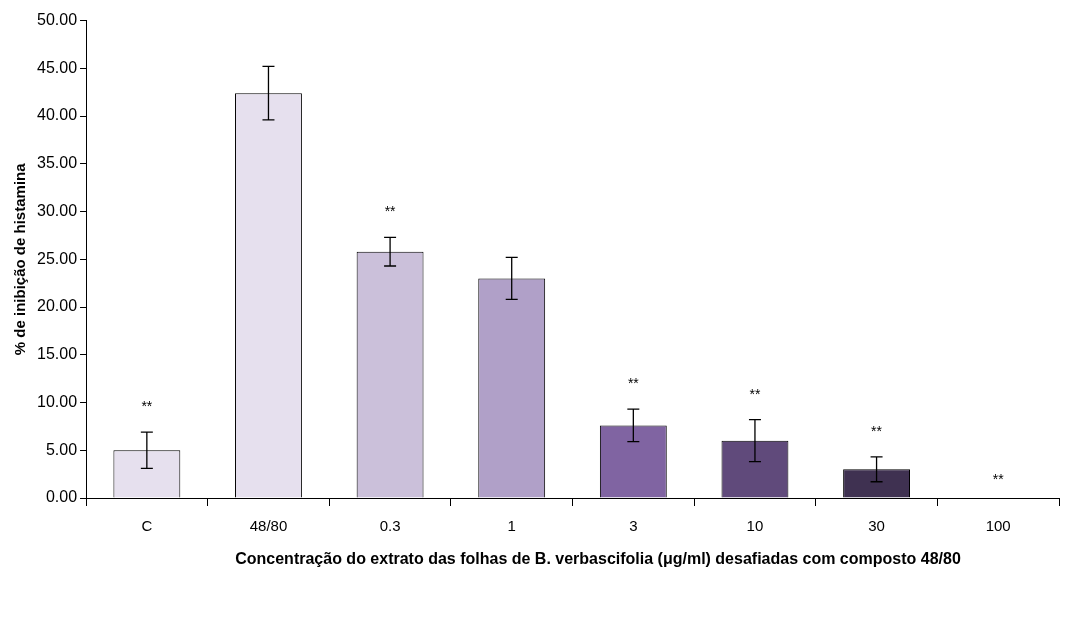  What do you see at coordinates (57, 210) in the screenshot?
I see `y-tick-label: 30.00` at bounding box center [57, 210].